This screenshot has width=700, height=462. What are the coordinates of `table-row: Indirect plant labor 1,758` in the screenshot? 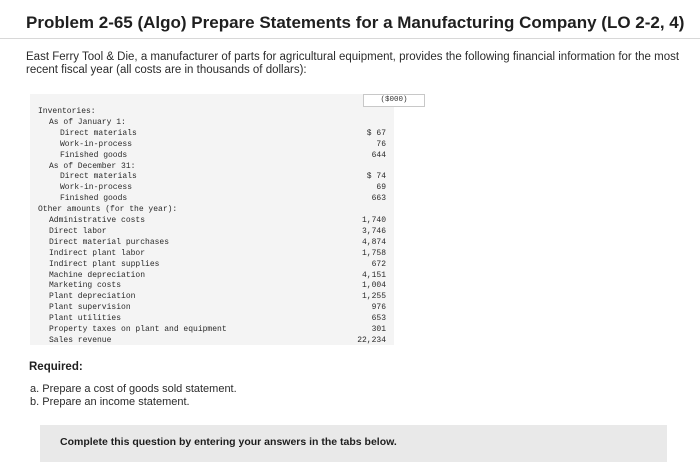 It's located at (212, 253).